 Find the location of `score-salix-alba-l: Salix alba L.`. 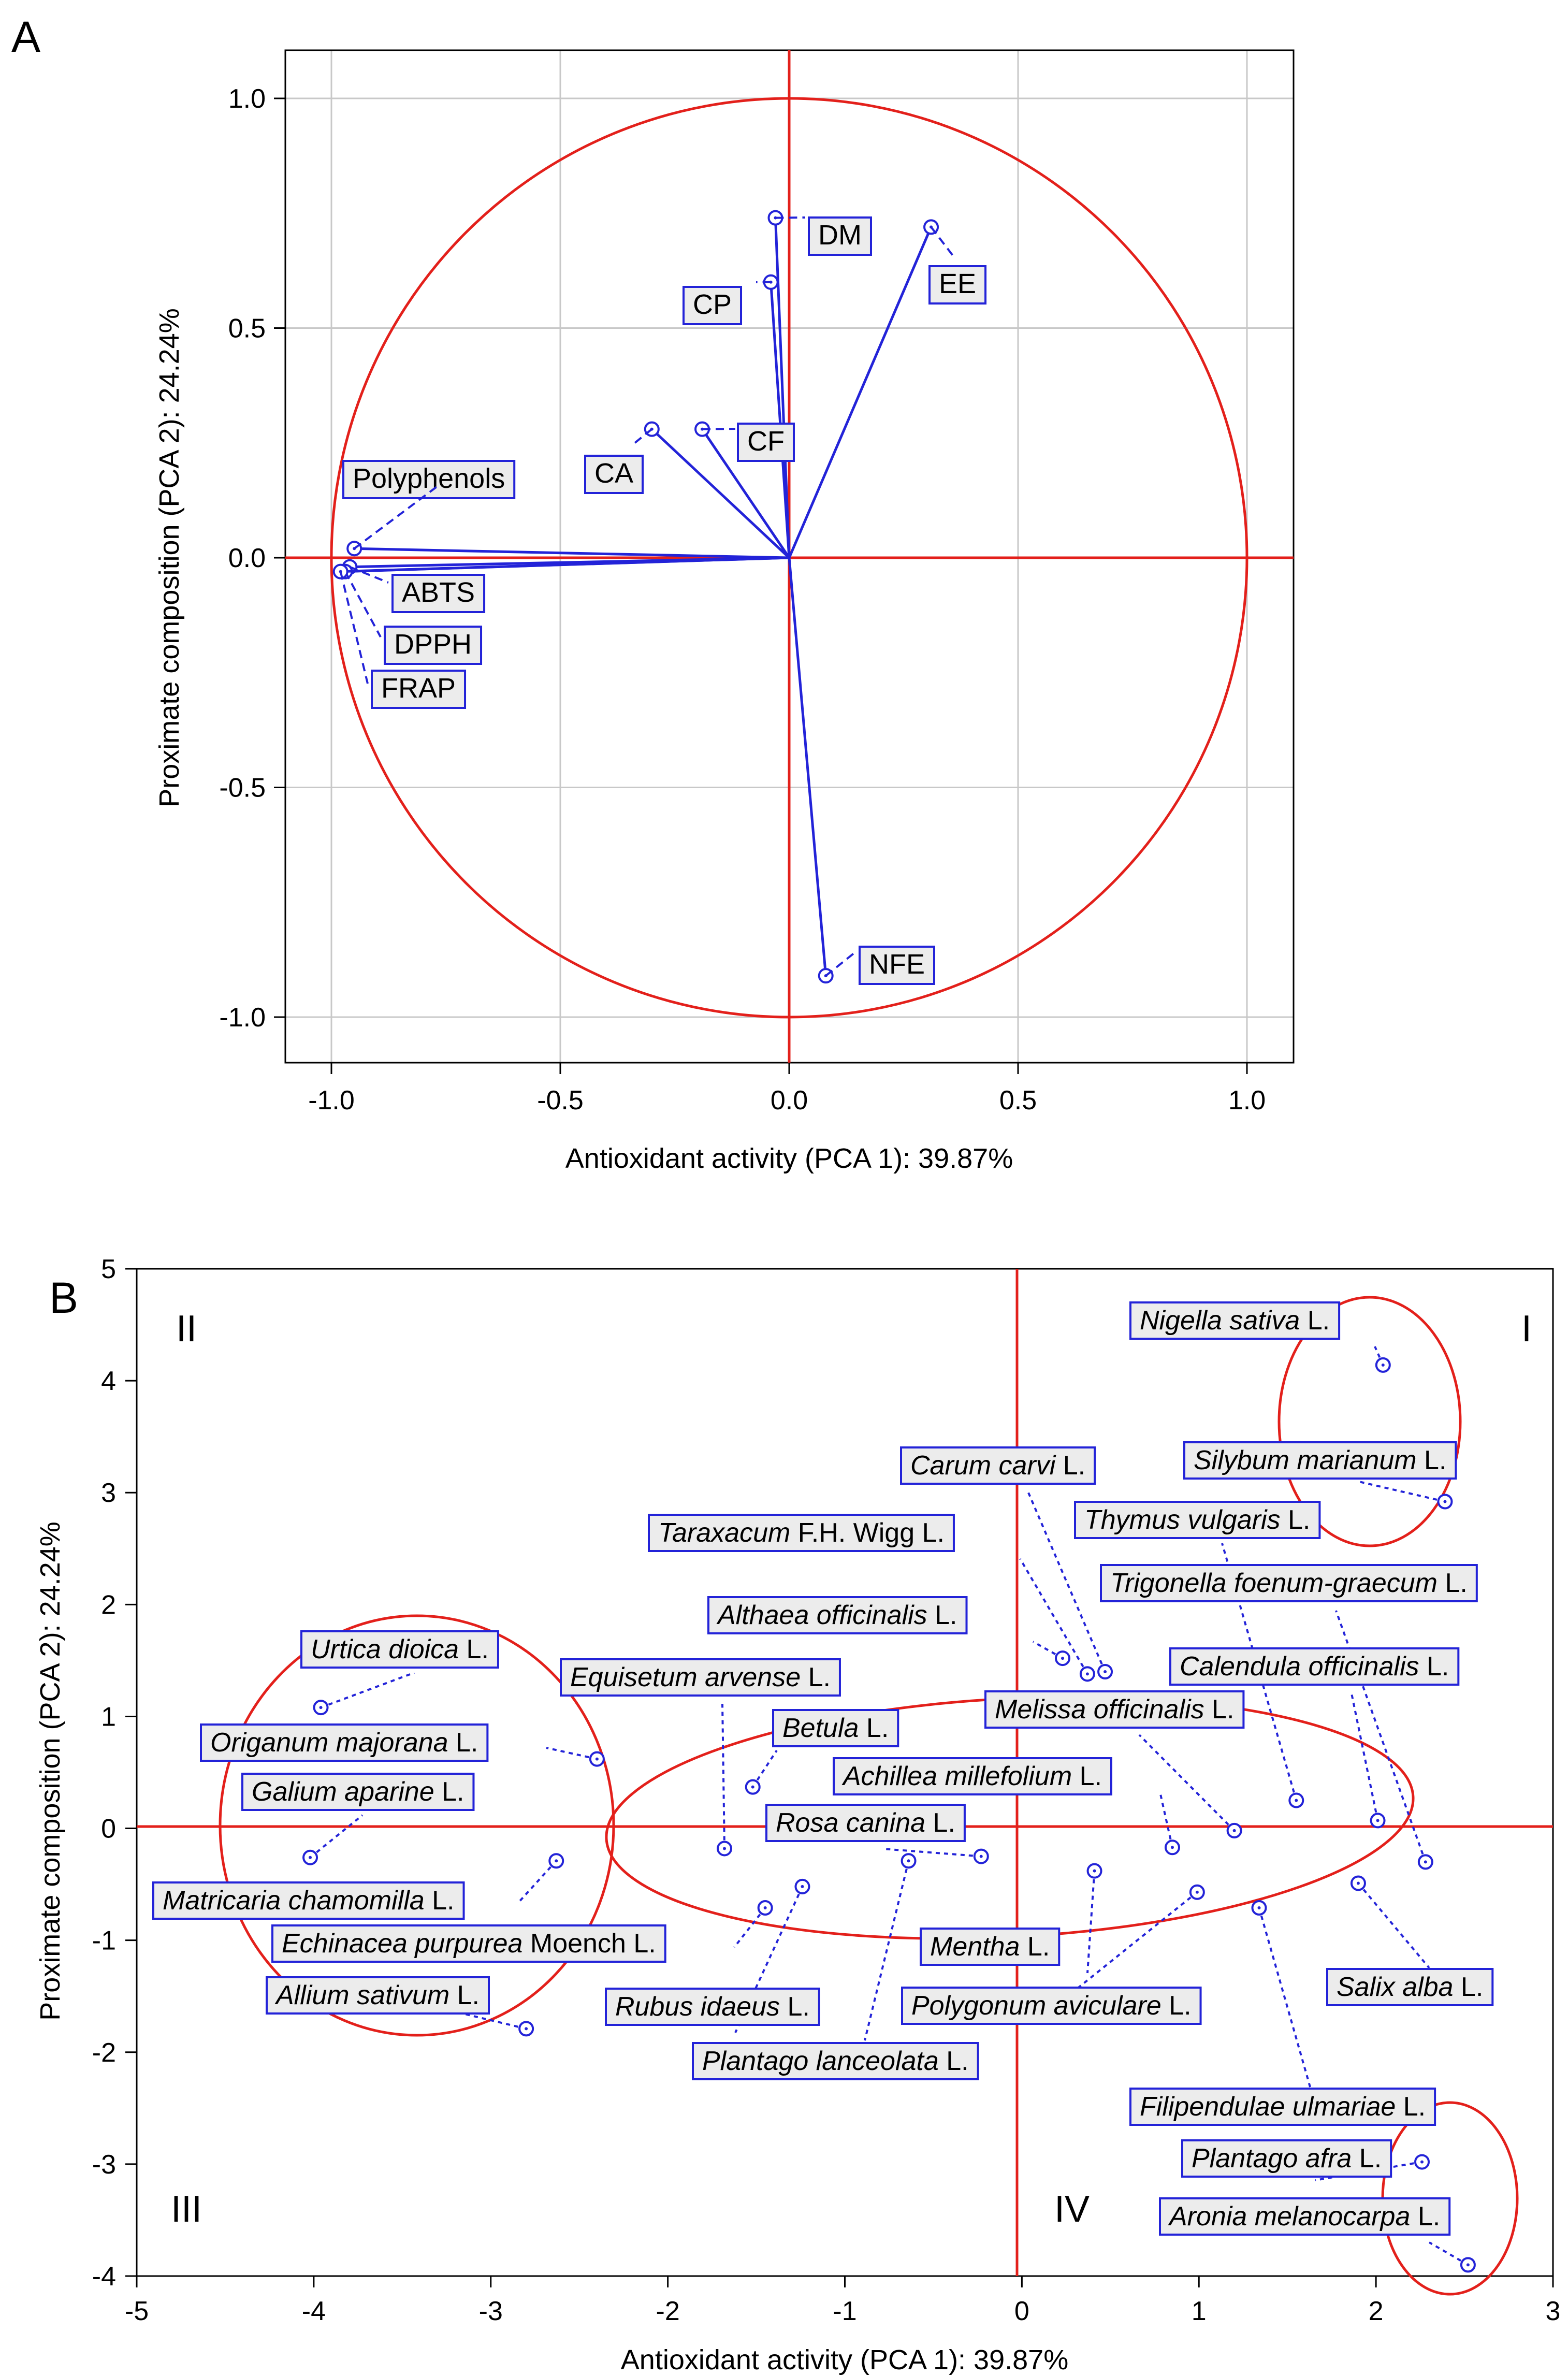

score-salix-alba-l: Salix alba L. is located at coordinates (1410, 1940).